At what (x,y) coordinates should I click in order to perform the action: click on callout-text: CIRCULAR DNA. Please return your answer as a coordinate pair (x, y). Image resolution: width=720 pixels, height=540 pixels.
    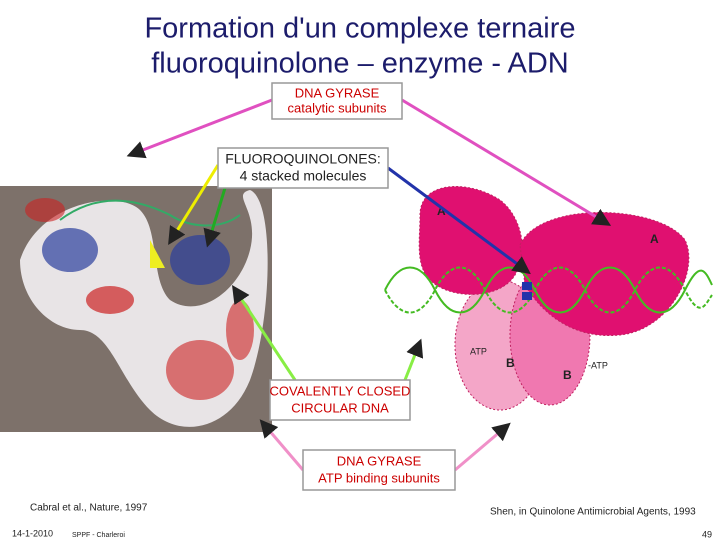
    Looking at the image, I should click on (340, 407).